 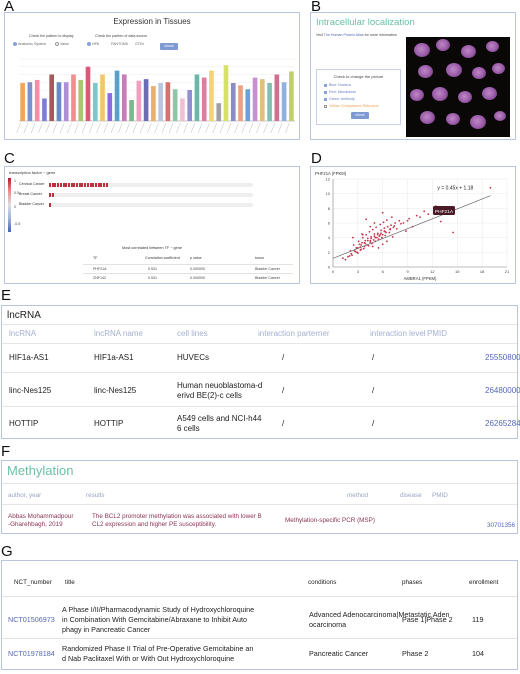 What do you see at coordinates (16, 193) in the screenshot?
I see `scale-tick: 0.5` at bounding box center [16, 193].